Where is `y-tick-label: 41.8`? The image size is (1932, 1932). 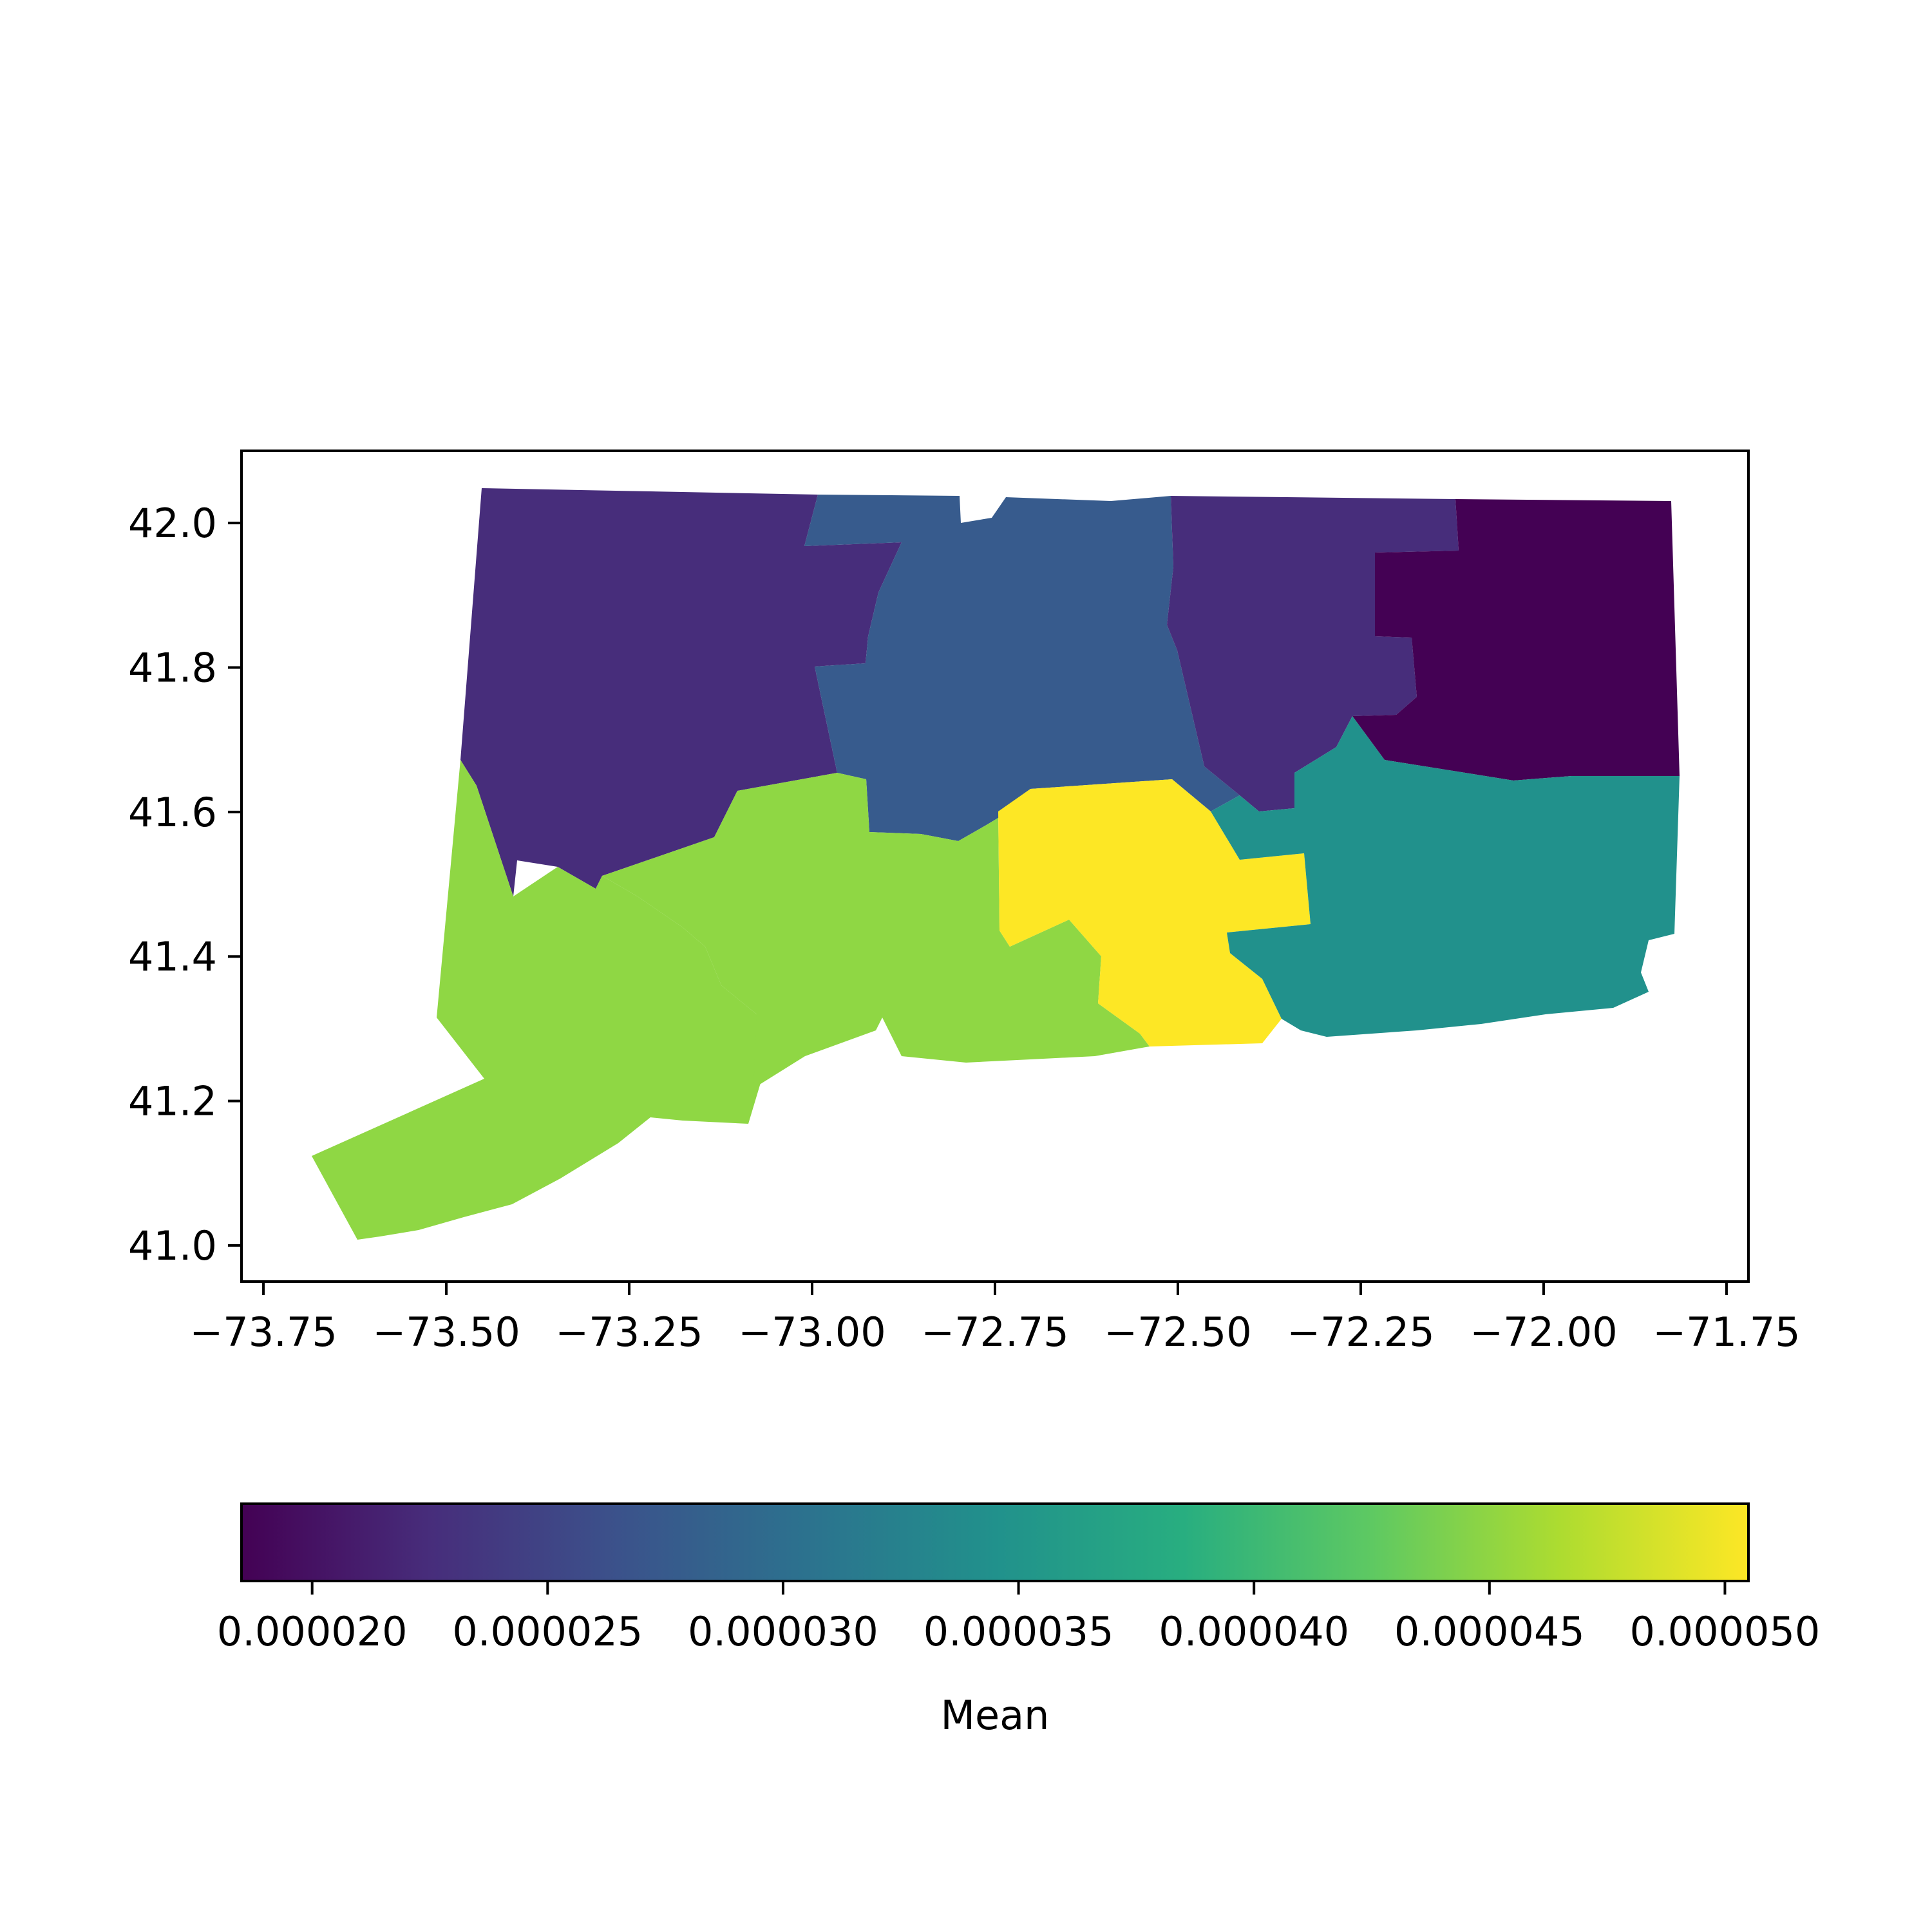 y-tick-label: 41.8 is located at coordinates (173, 668).